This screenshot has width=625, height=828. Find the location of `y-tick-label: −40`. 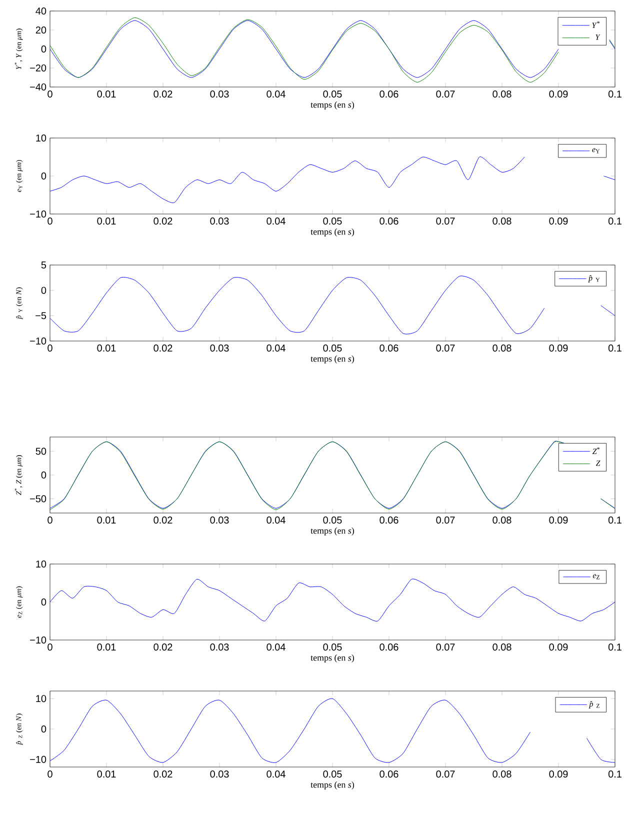

y-tick-label: −40 is located at coordinates (38, 87).